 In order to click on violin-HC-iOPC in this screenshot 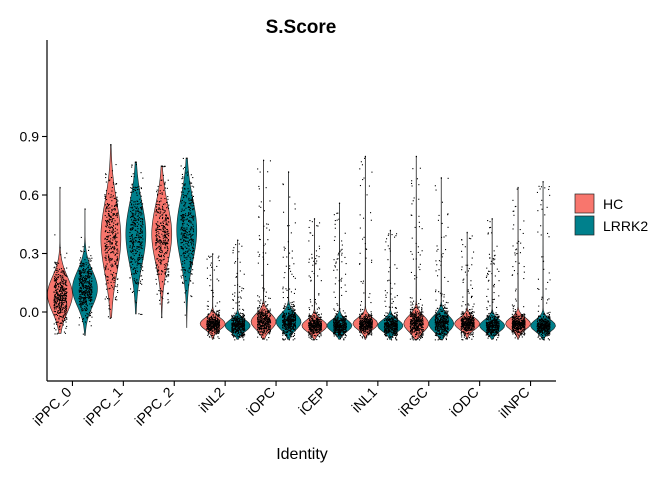, I will do `click(263, 249)`.